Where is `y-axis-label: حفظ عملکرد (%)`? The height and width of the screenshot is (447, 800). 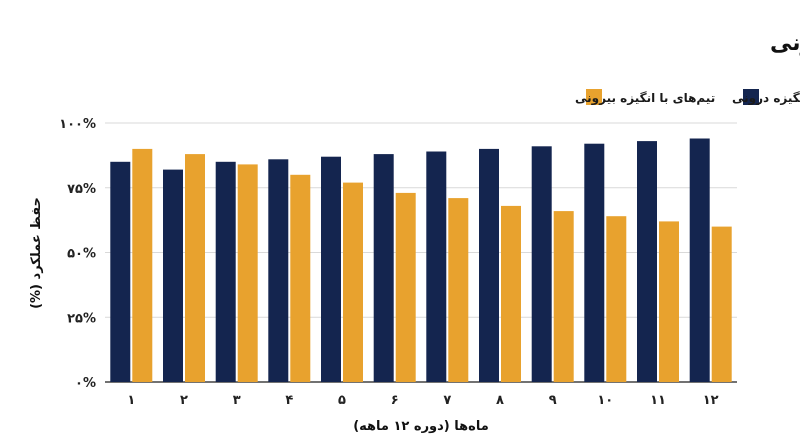 y-axis-label: حفظ عملکرد (%) is located at coordinates (36, 253).